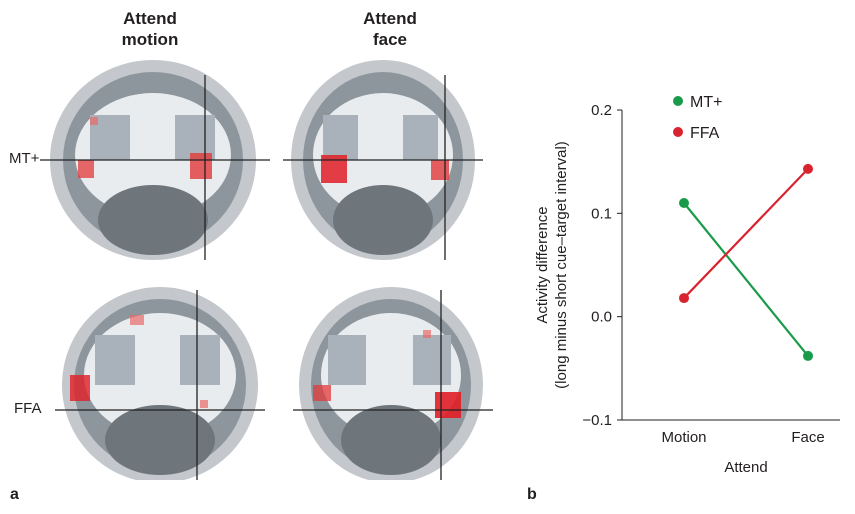 This screenshot has height=514, width=855. What do you see at coordinates (597, 420) in the screenshot?
I see `y-tick-label: −0.1` at bounding box center [597, 420].